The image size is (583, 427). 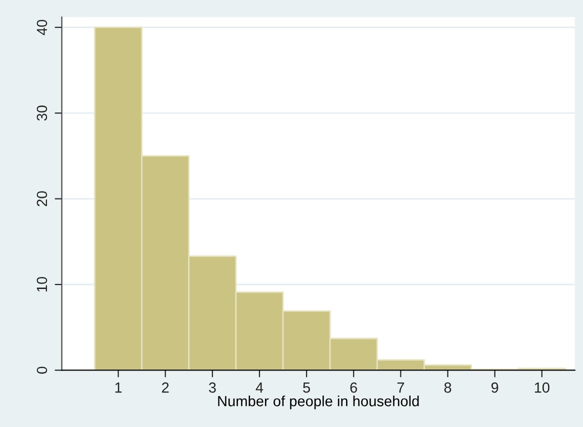 I want to click on y-tick-label: 20, so click(x=42, y=198).